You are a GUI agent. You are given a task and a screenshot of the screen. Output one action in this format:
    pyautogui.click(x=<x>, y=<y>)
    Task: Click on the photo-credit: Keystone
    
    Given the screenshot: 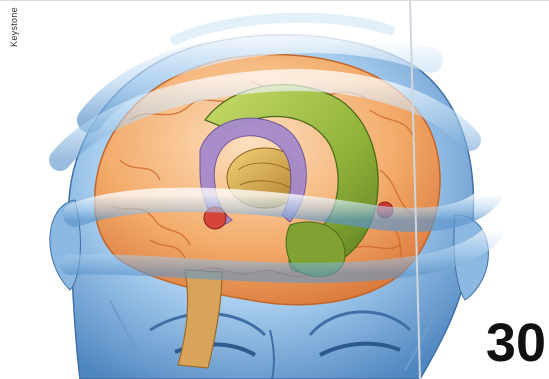 What is the action you would take?
    pyautogui.click(x=13, y=27)
    